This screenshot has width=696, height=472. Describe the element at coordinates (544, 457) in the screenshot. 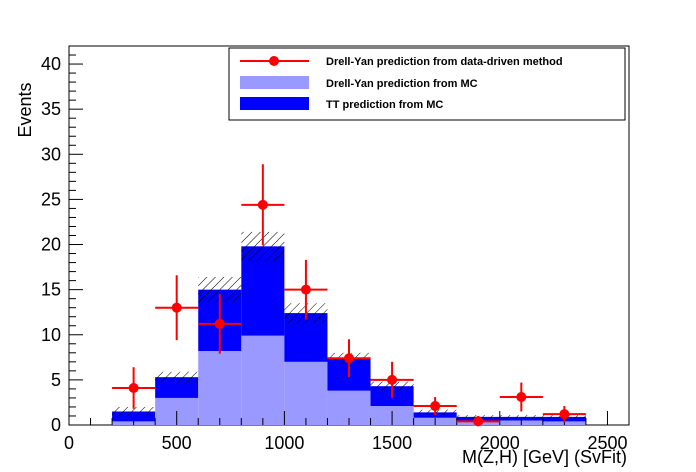

I see `x-axis-title: M(Z,H) [GeV] (SvFit)` at that location.